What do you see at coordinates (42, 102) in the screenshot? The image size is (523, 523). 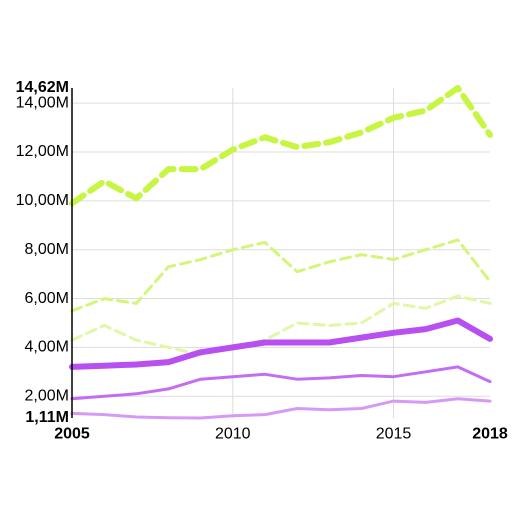 I see `y-tick-label-7: 14,00M` at bounding box center [42, 102].